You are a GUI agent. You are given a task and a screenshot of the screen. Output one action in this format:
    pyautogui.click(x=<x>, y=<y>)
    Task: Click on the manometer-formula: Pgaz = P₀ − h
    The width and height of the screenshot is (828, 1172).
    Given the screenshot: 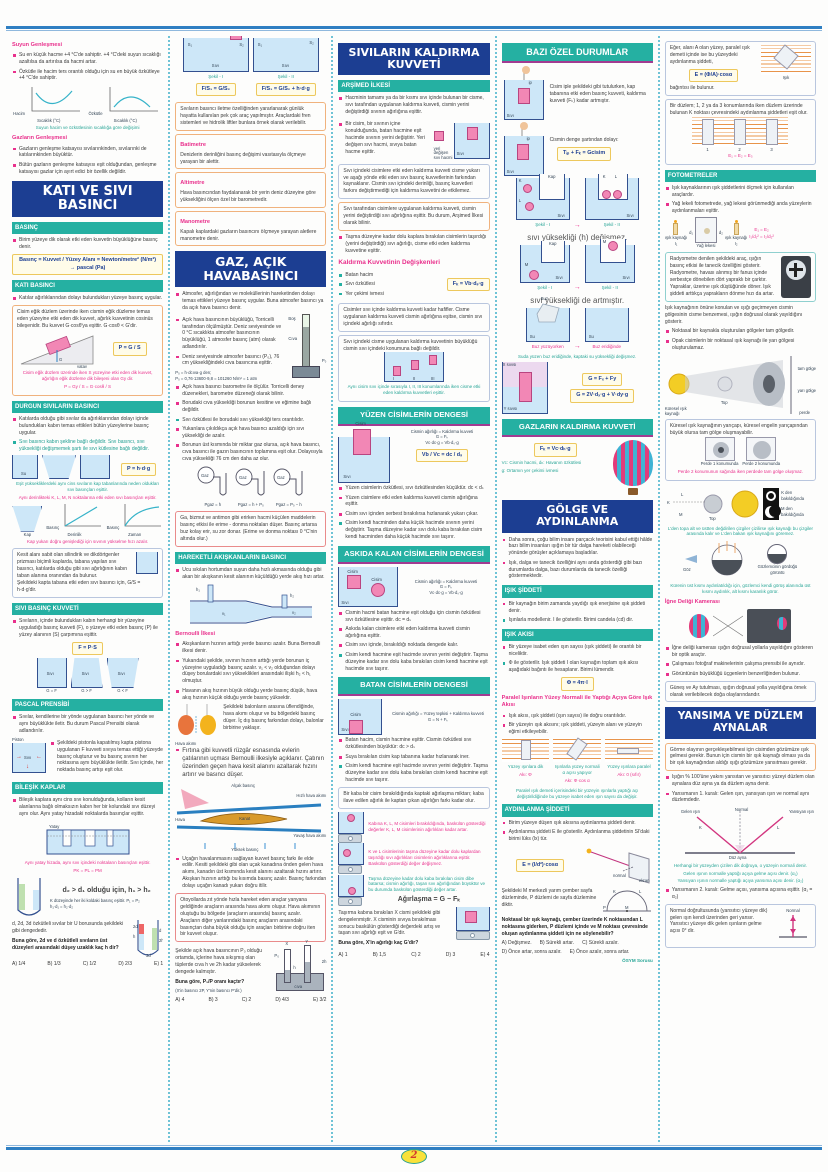 What is the action you would take?
    pyautogui.click(x=288, y=505)
    